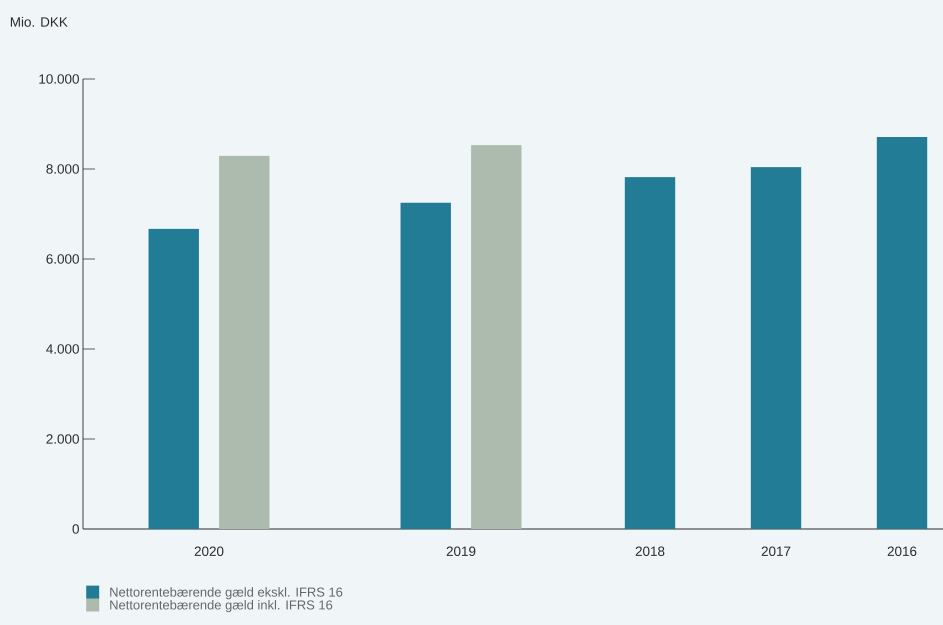  Describe the element at coordinates (62, 169) in the screenshot. I see `y-tick-label: 8.000` at that location.